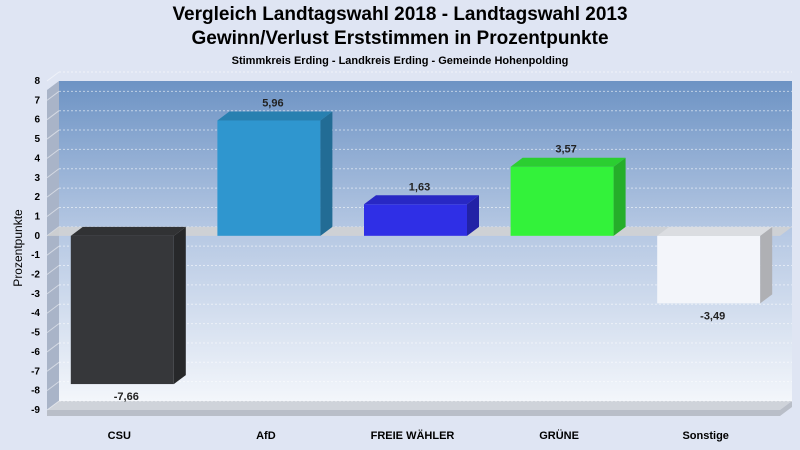  I want to click on bar-freie-wähler, so click(421, 215).